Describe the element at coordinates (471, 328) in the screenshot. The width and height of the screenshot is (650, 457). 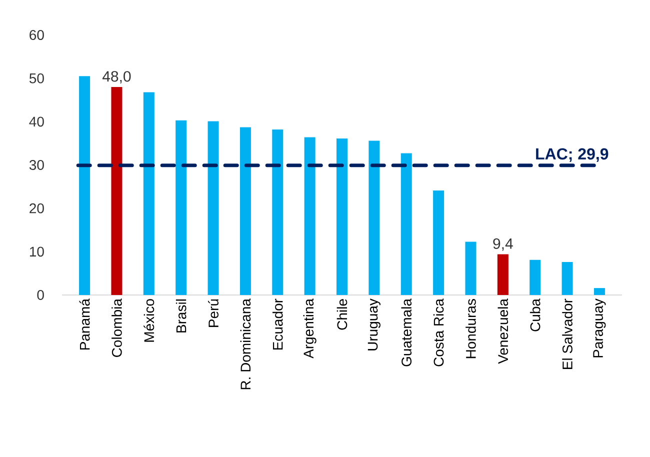
I see `x-tick-label: Honduras` at that location.